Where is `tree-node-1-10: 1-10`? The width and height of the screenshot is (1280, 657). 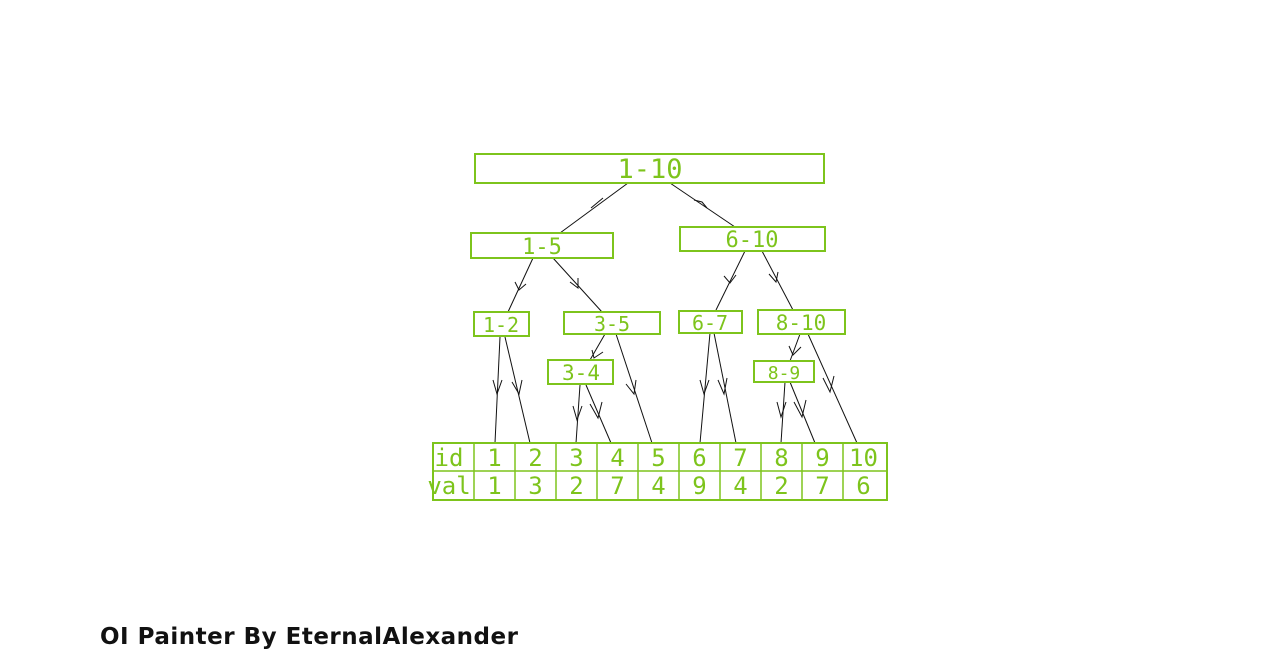
tree-node-1-10: 1-10 is located at coordinates (649, 169).